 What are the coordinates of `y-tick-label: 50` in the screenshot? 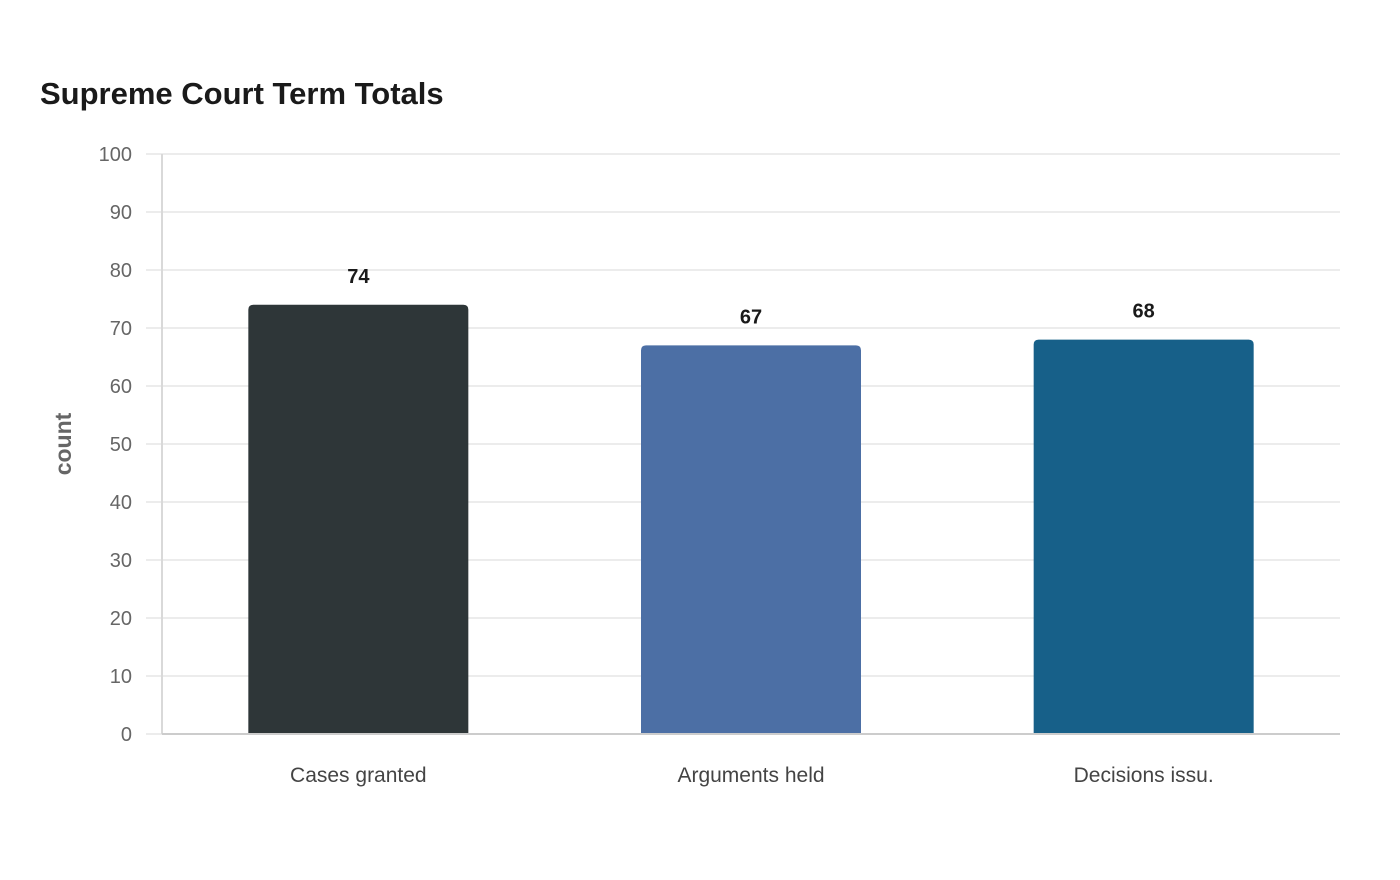 It's located at (121, 445).